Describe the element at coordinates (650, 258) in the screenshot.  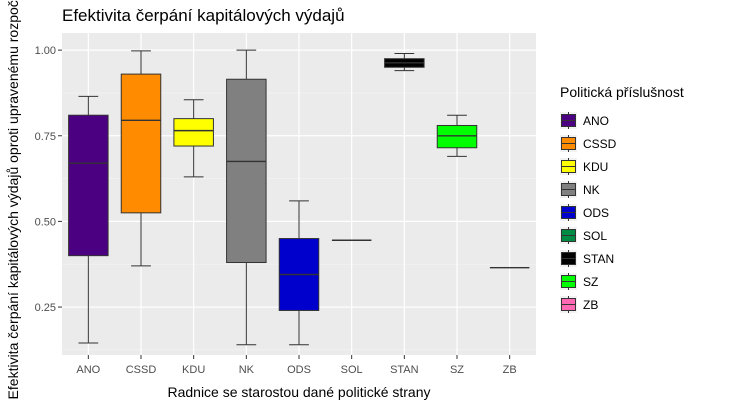
I see `legend-item-stan: STAN` at that location.